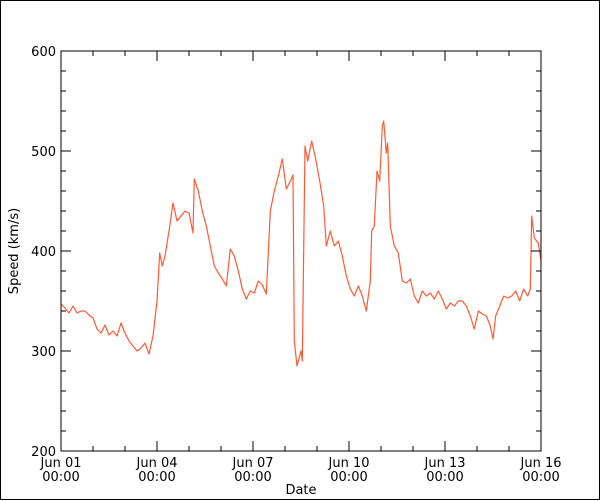 This screenshot has width=600, height=501. I want to click on x-tick-label-date: Jun 10, so click(349, 463).